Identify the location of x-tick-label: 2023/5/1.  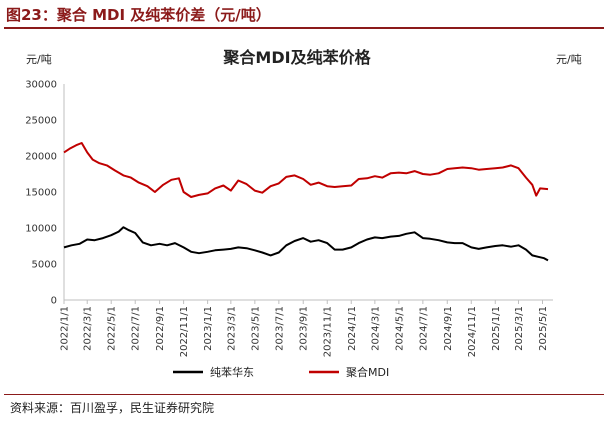
(255, 328).